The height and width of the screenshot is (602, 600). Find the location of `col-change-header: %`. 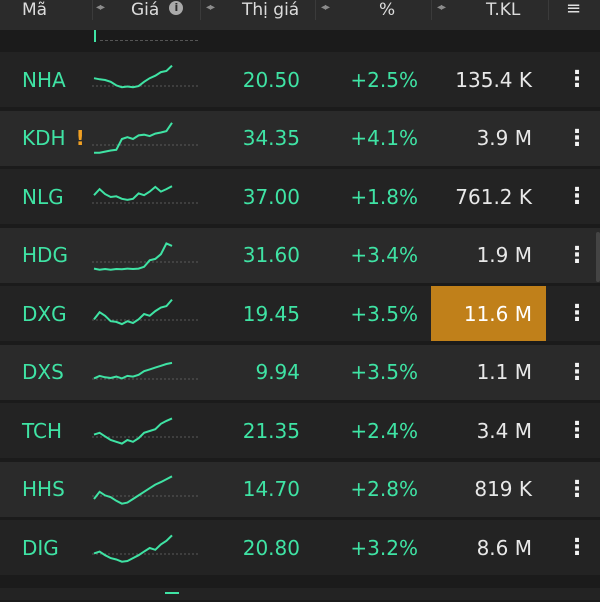

col-change-header: % is located at coordinates (387, 10).